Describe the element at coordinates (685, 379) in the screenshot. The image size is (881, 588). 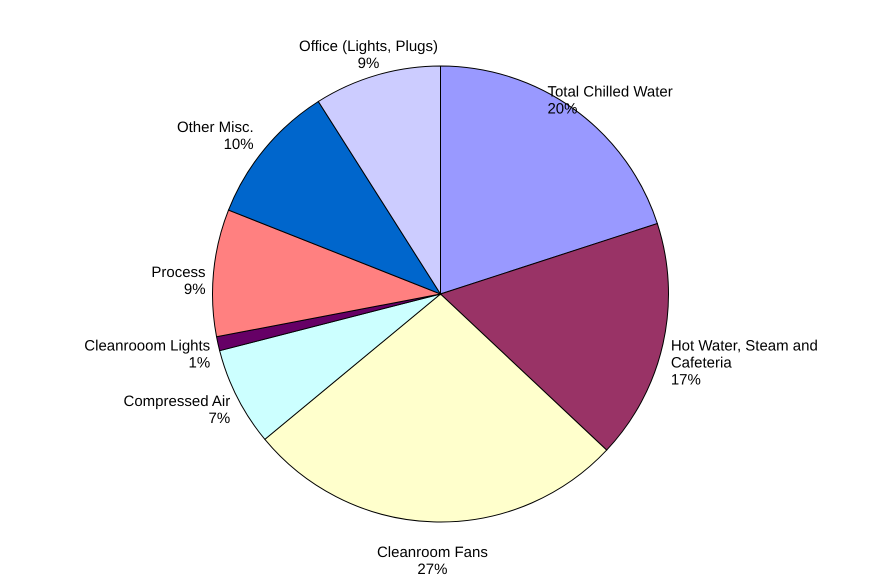
I see `data-label: 17%` at that location.